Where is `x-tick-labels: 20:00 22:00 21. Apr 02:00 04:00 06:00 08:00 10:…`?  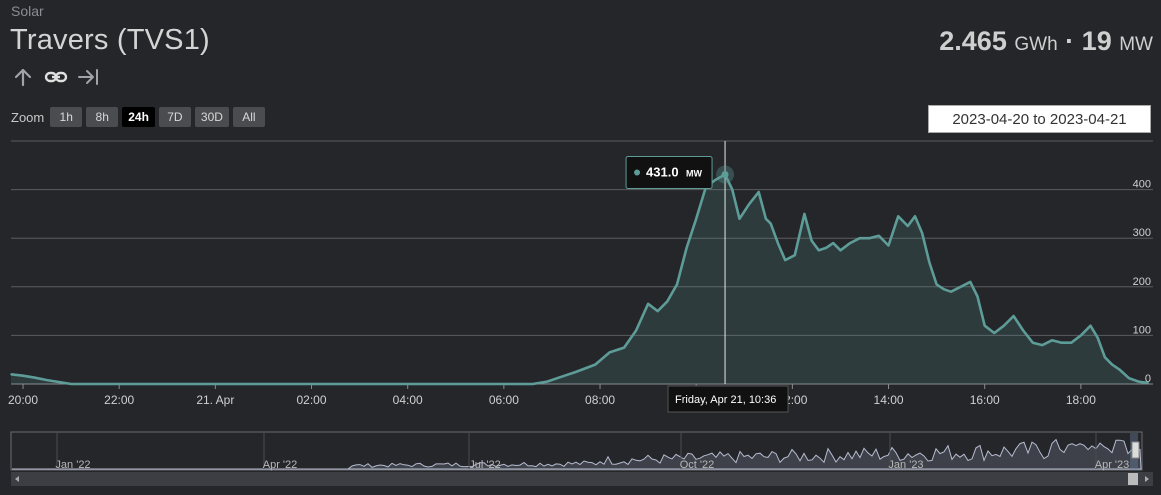 x-tick-labels: 20:00 22:00 21. Apr 02:00 04:00 06:00 08:00 10:… is located at coordinates (552, 395).